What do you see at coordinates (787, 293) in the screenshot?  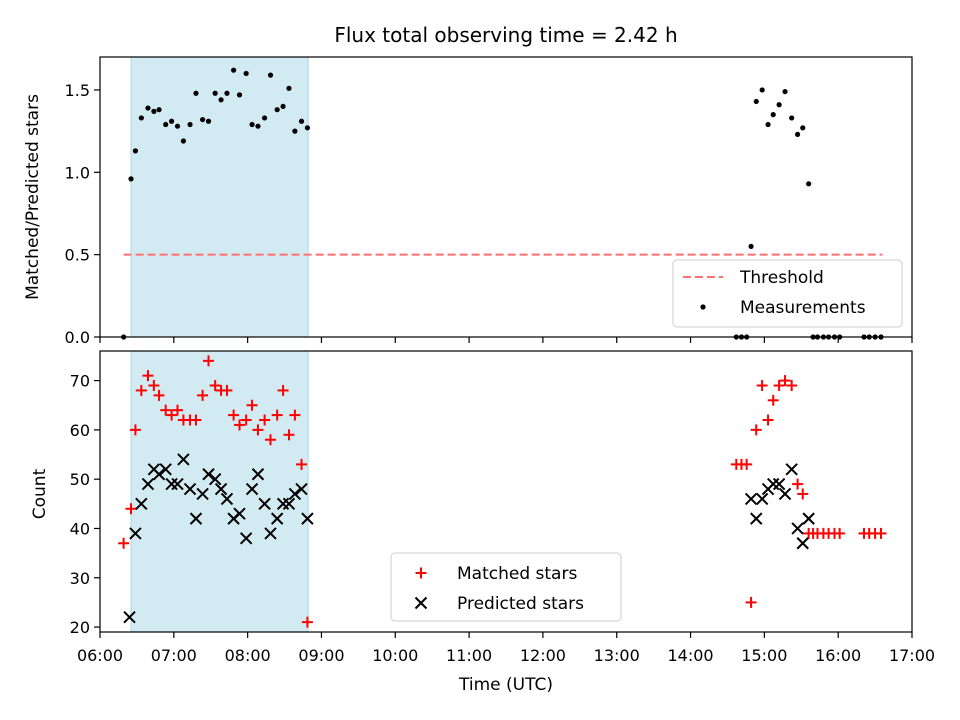 I see `ratio-legend-box` at bounding box center [787, 293].